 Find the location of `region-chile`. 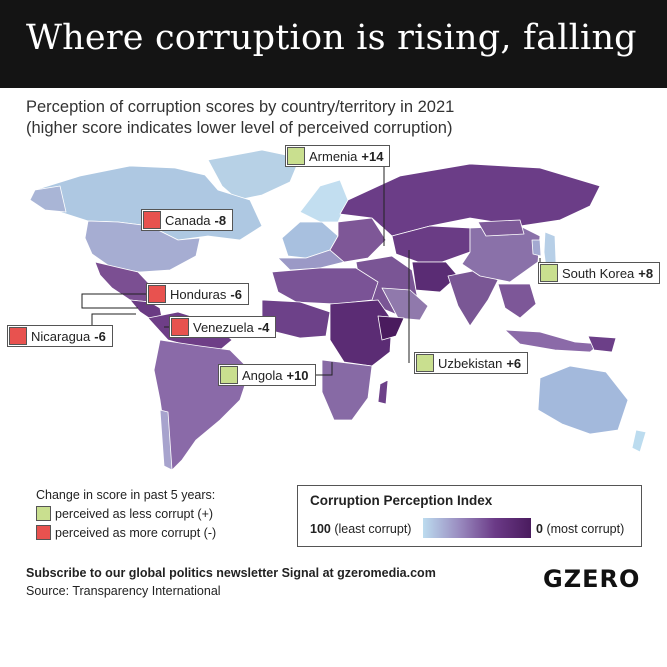

region-chile is located at coordinates (166, 440).